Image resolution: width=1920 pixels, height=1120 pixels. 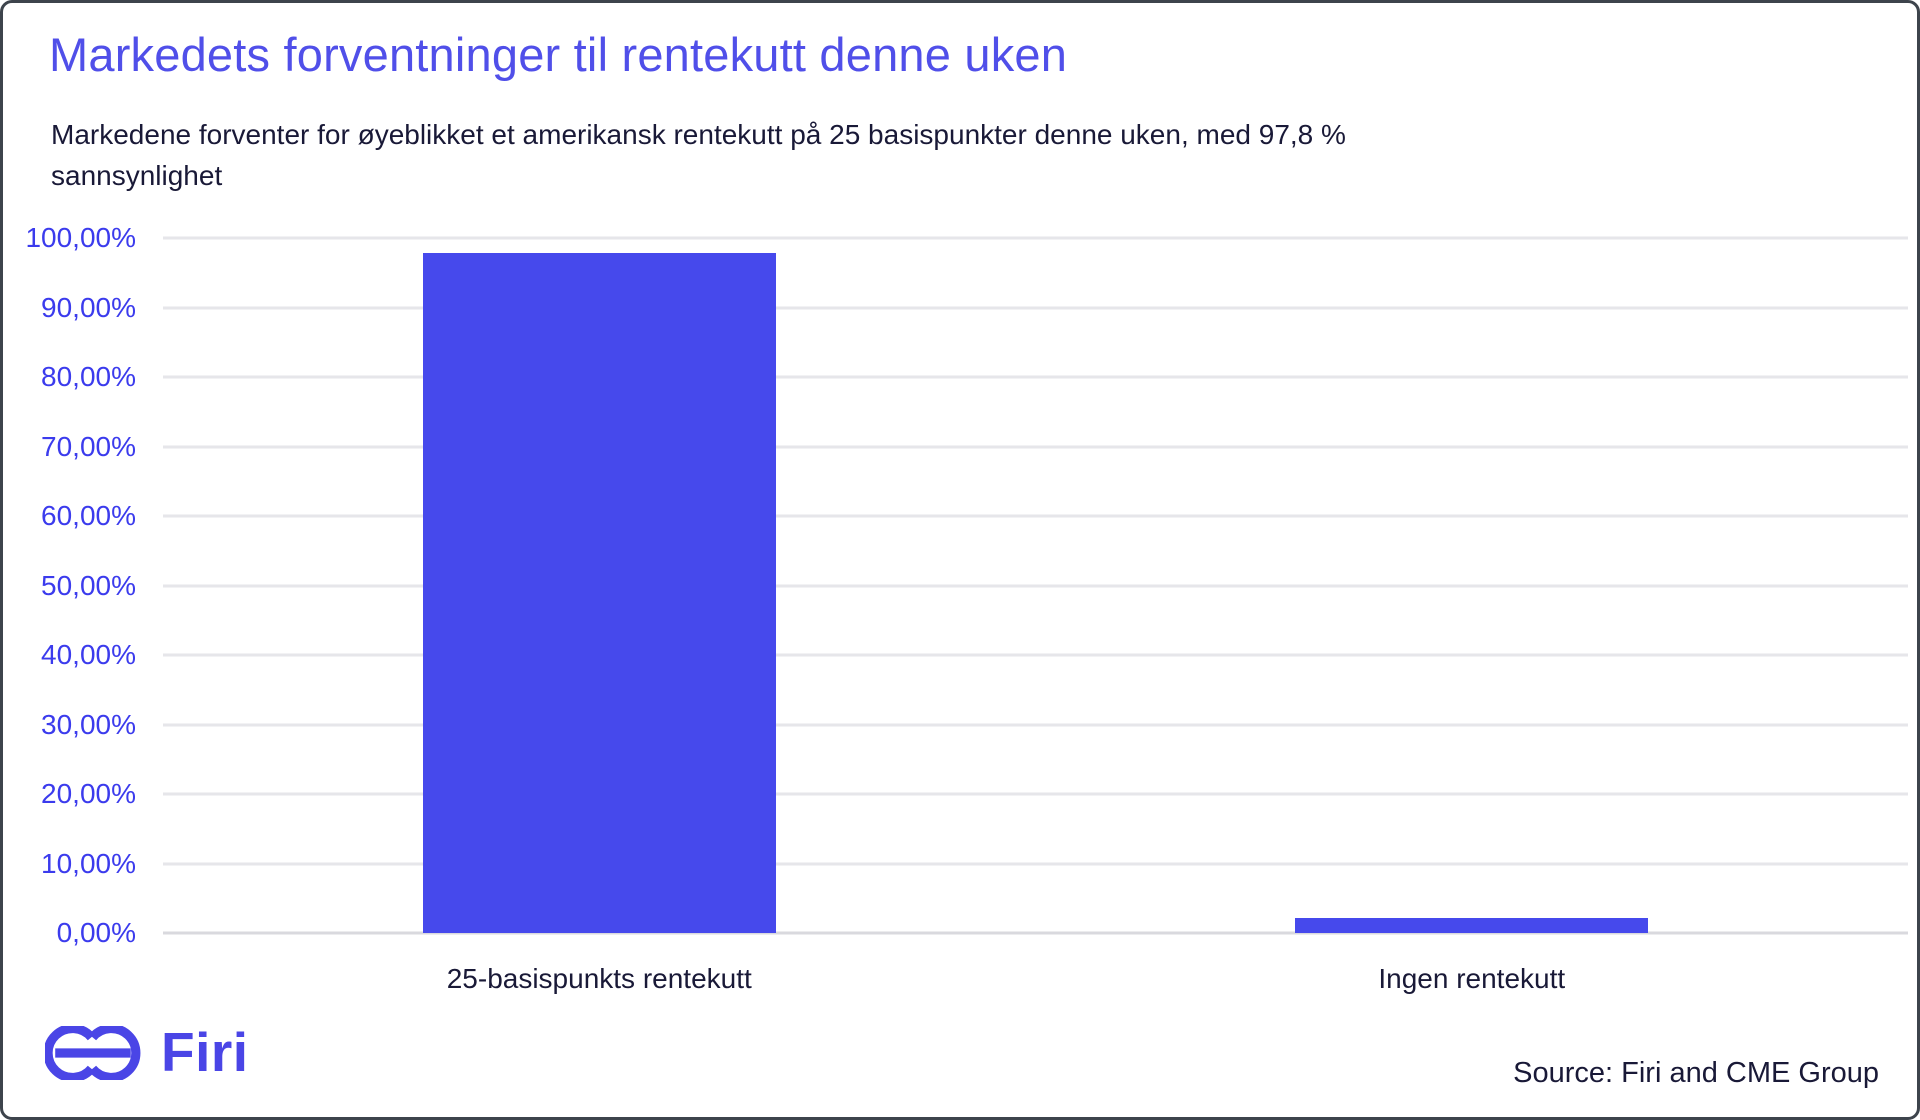 I want to click on y-tick-label: 100,00%, so click(x=80, y=237).